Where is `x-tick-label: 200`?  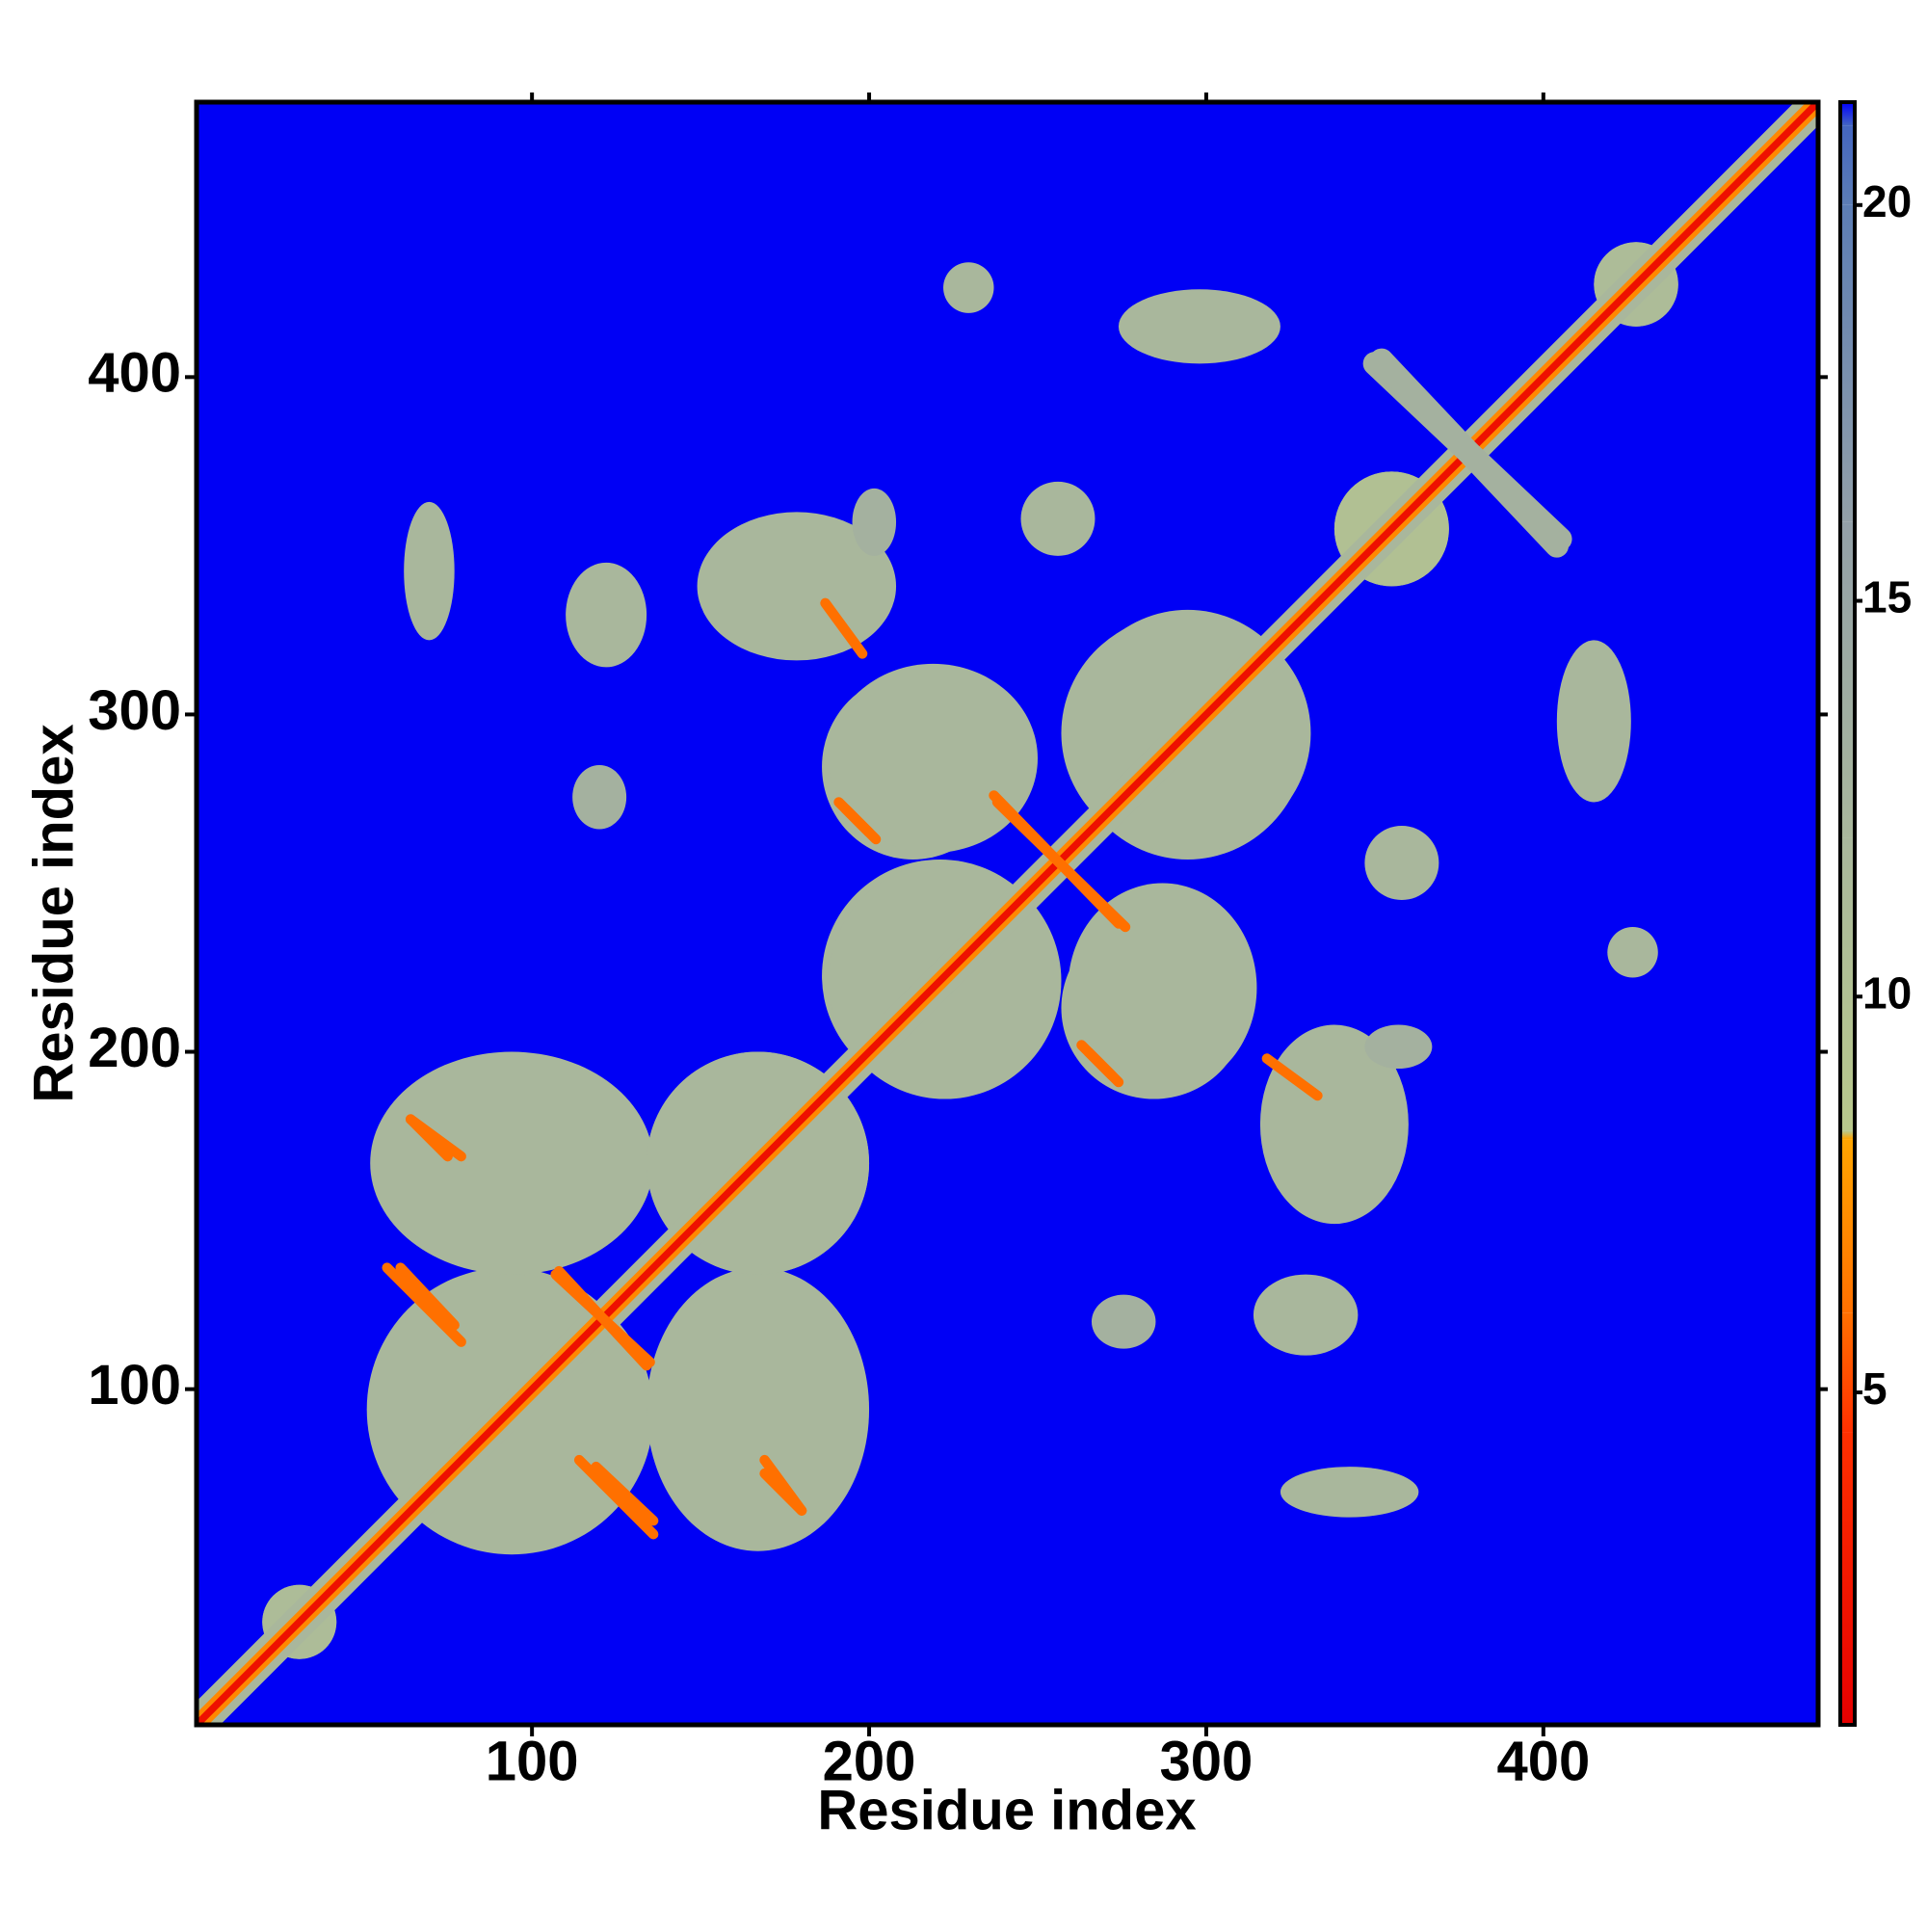 x-tick-label: 200 is located at coordinates (870, 1761).